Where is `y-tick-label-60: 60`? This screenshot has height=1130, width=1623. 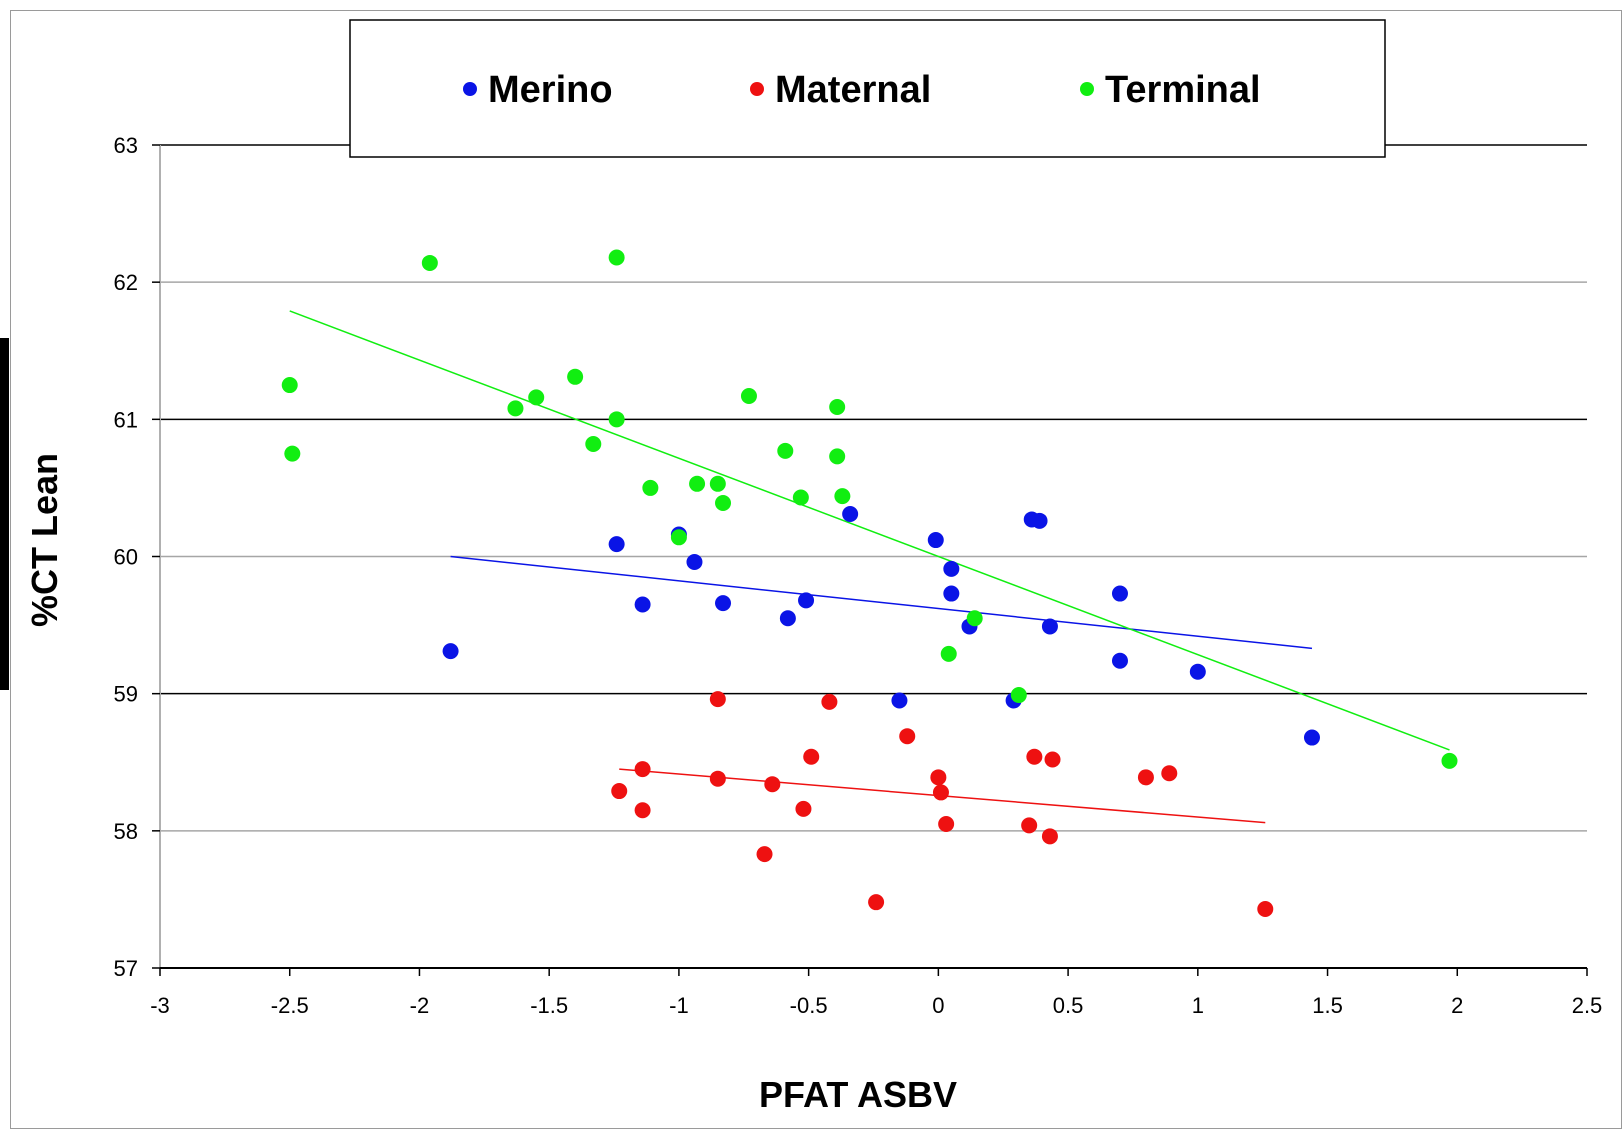
y-tick-label-60: 60 is located at coordinates (126, 557).